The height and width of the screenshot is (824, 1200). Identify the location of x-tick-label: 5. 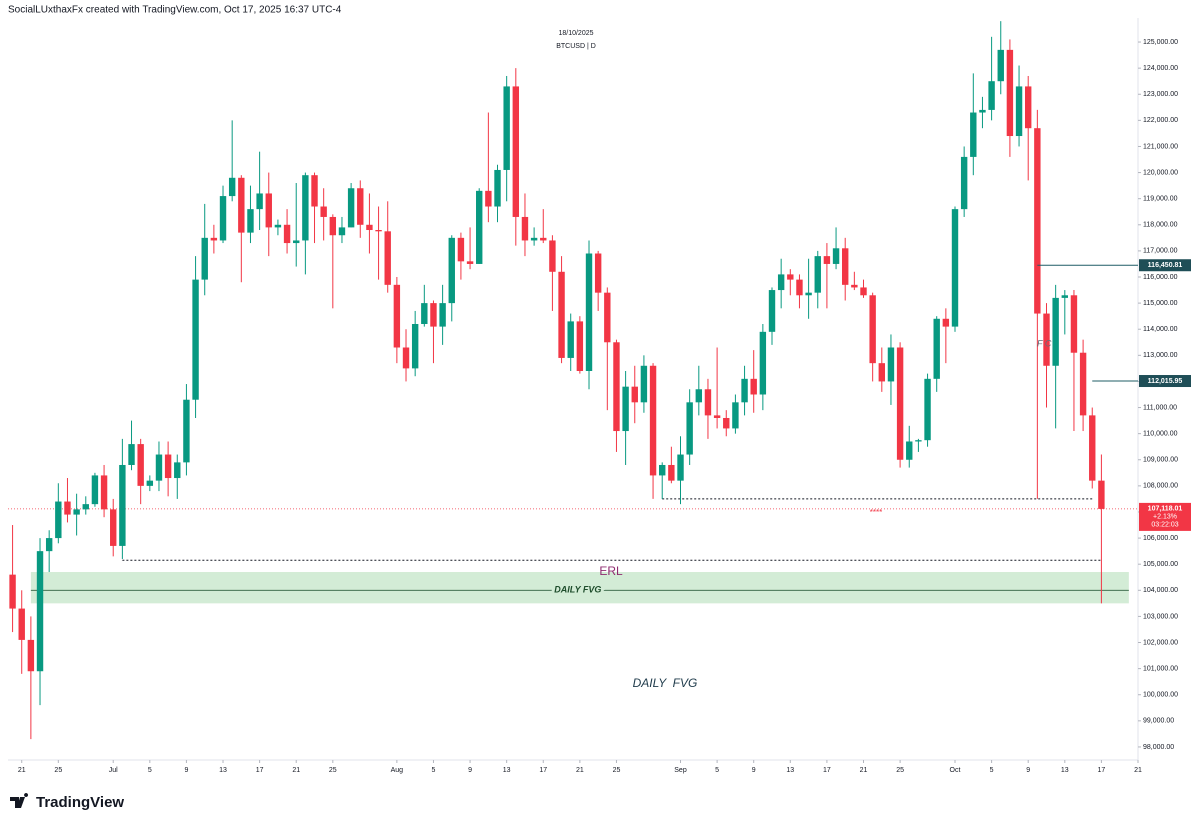
(717, 770).